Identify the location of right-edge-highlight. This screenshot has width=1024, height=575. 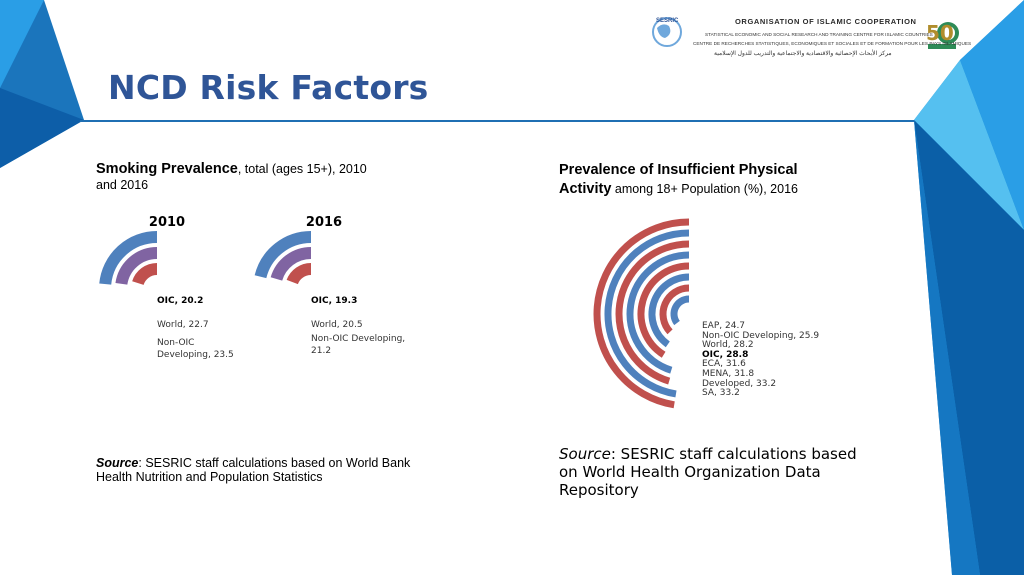
(969, 145).